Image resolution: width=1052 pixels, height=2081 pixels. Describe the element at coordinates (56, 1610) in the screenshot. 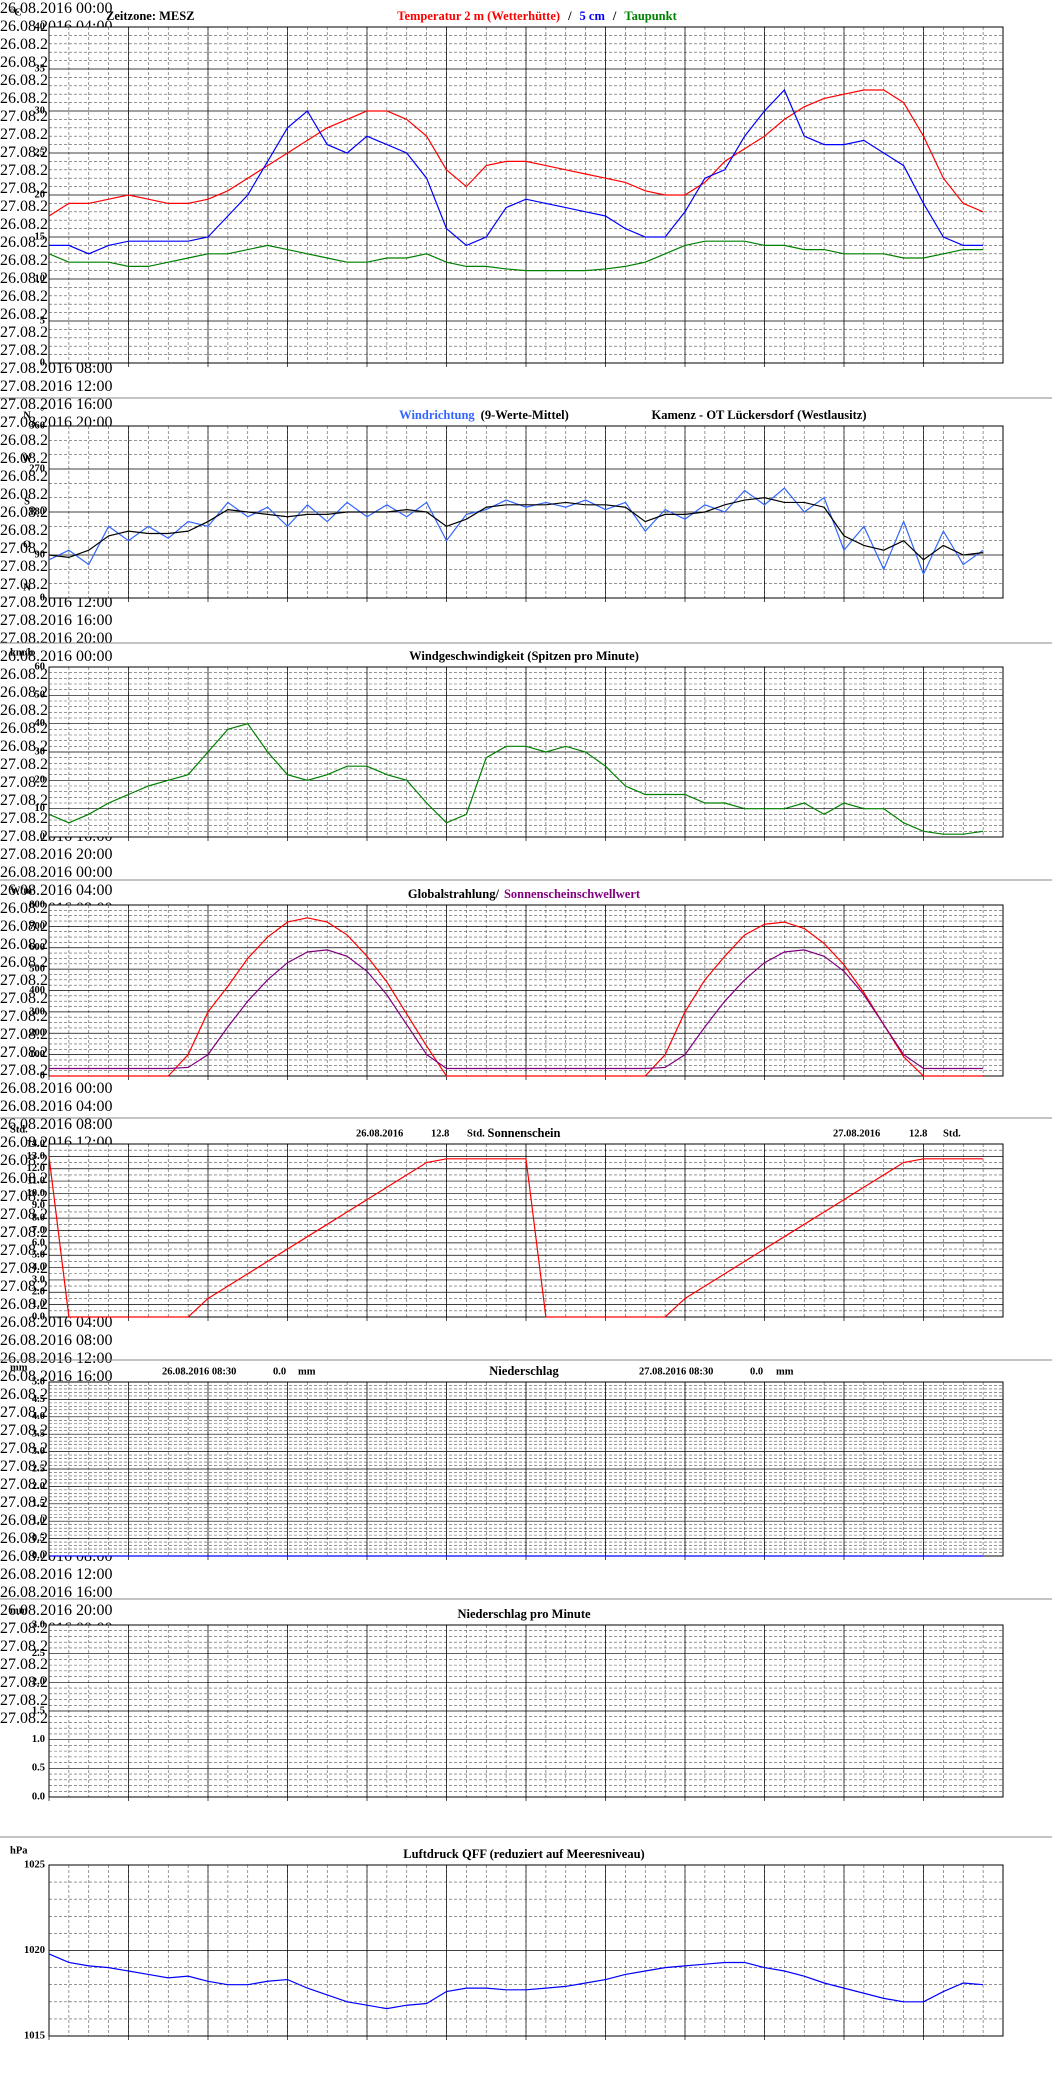

I see `x-tick-label: 26.08.2016 20:00` at that location.